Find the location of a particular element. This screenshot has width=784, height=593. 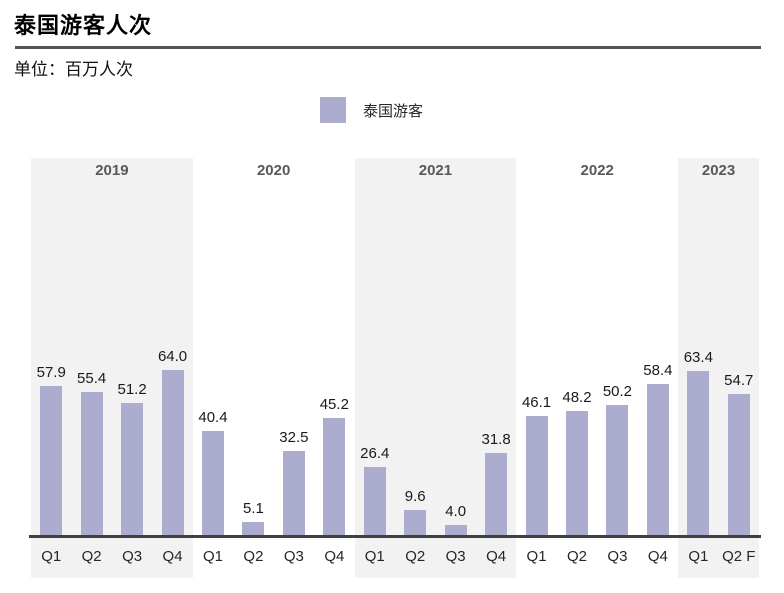

bar-2022-Q4 is located at coordinates (657, 459).